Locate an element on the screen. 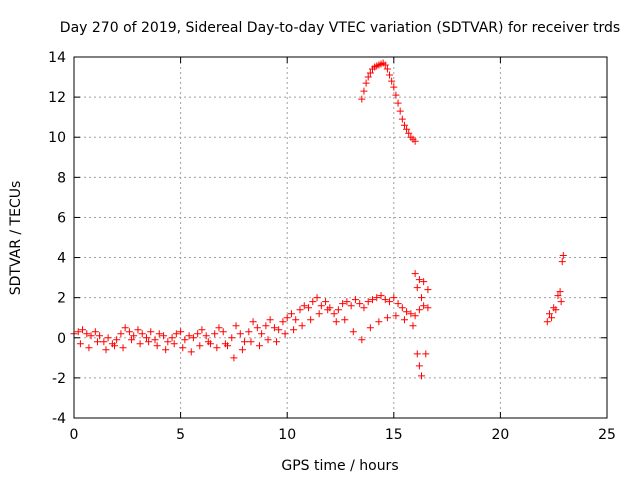 This screenshot has height=480, width=640. y-axis-label: SDTVAR / TECUs is located at coordinates (16, 238).